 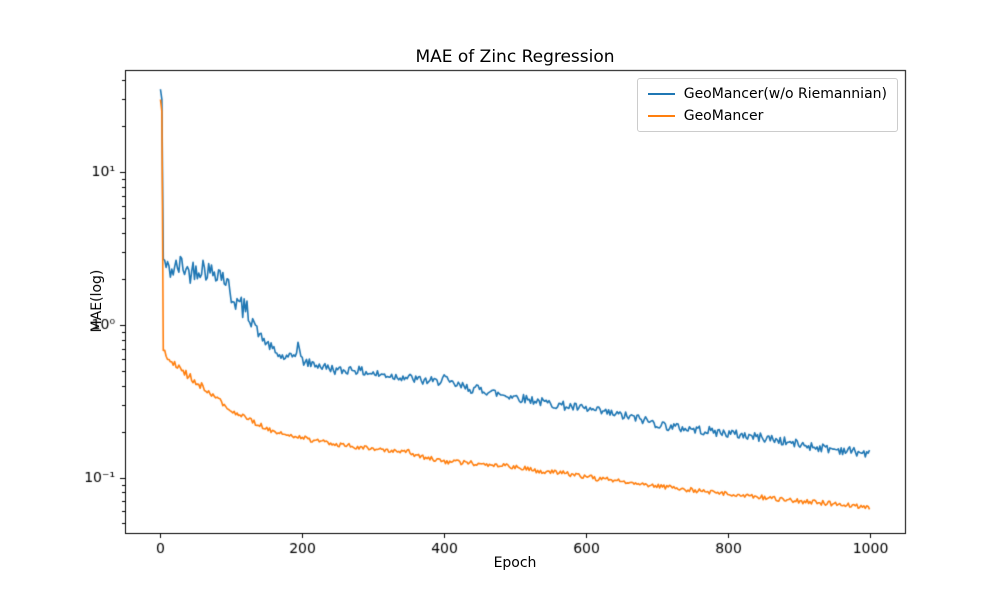 I want to click on legend-entry: GeoMancer, so click(x=767, y=116).